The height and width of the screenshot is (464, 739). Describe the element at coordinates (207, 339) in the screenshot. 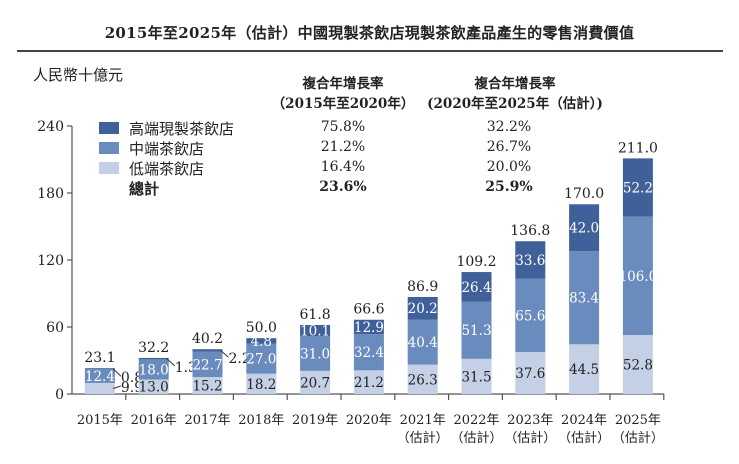

I see `bar-total-label: 40.2` at that location.